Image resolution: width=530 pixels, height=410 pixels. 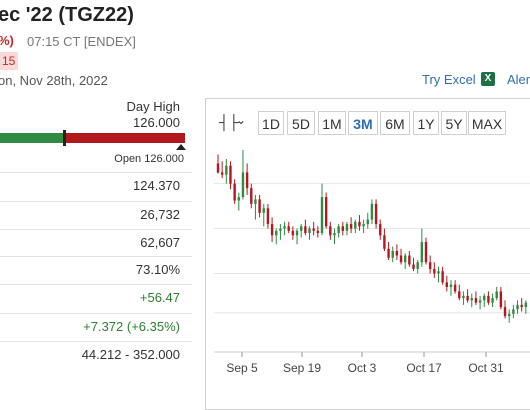 What do you see at coordinates (156, 185) in the screenshot?
I see `stat-value: 124.370` at bounding box center [156, 185].